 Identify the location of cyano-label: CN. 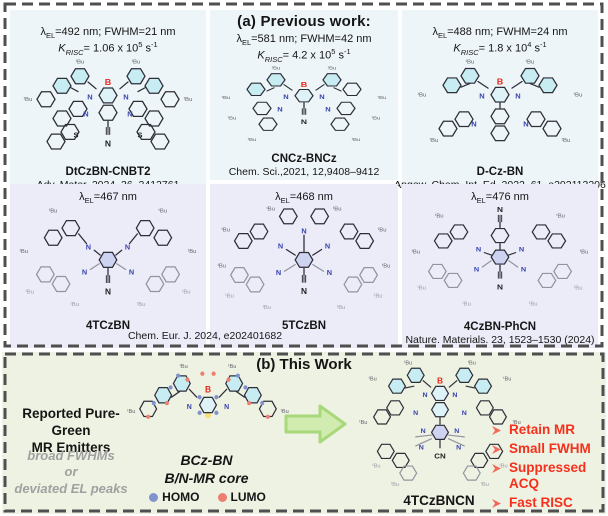
(440, 456).